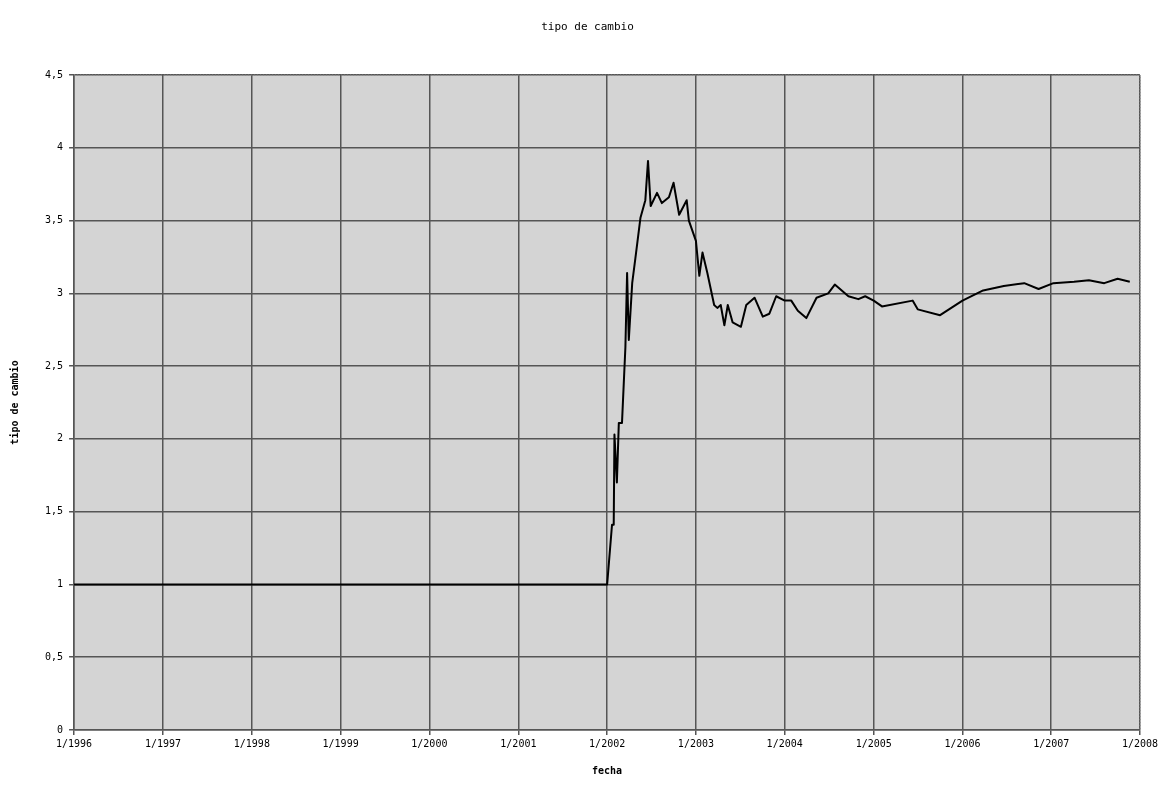  What do you see at coordinates (962, 743) in the screenshot?
I see `x-tick-label: 1/2006` at bounding box center [962, 743].